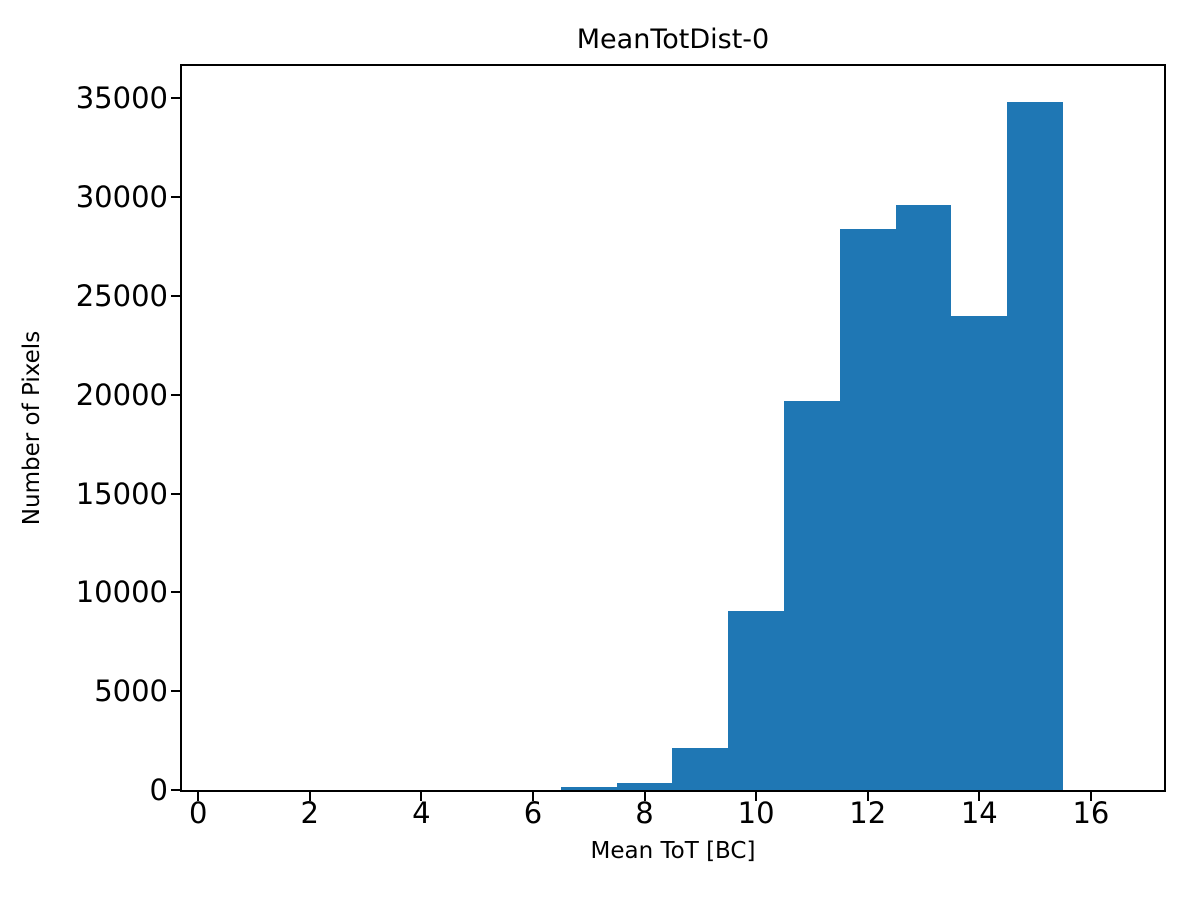 The height and width of the screenshot is (900, 1200). What do you see at coordinates (121, 394) in the screenshot?
I see `y-tick-label: 20000` at bounding box center [121, 394].